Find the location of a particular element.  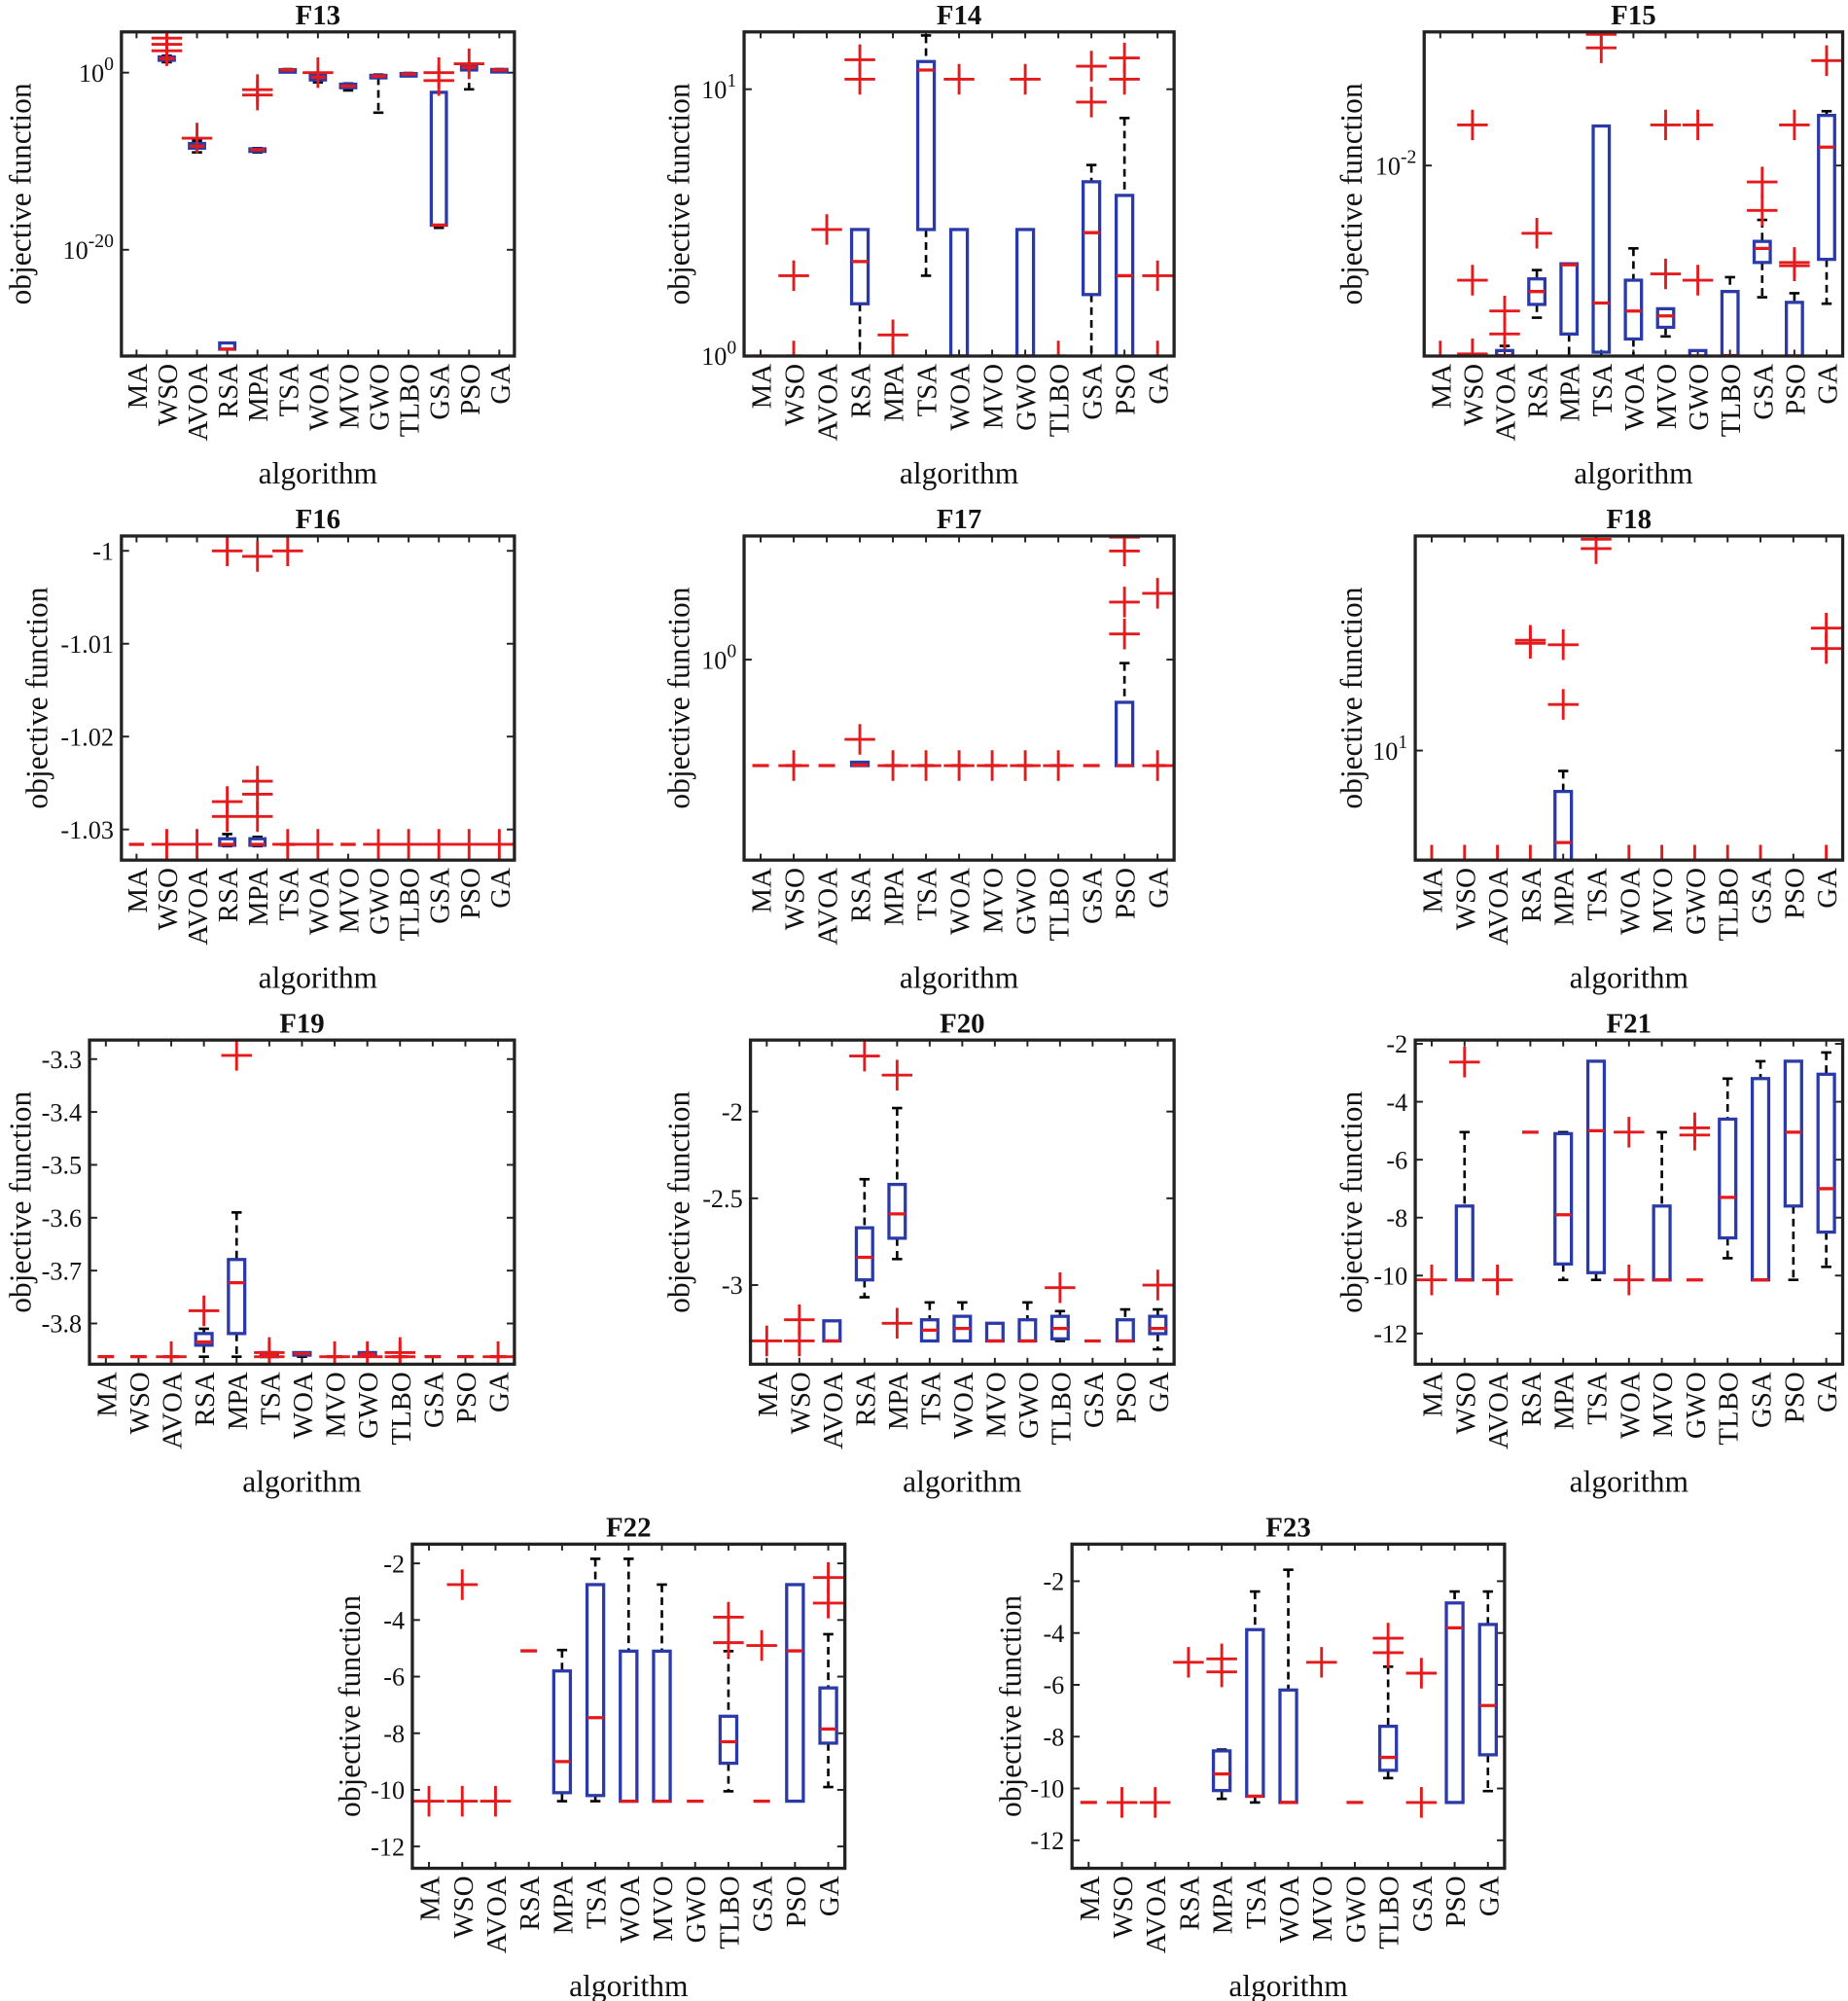

y-tick-label: -3.3 is located at coordinates (63, 1060).